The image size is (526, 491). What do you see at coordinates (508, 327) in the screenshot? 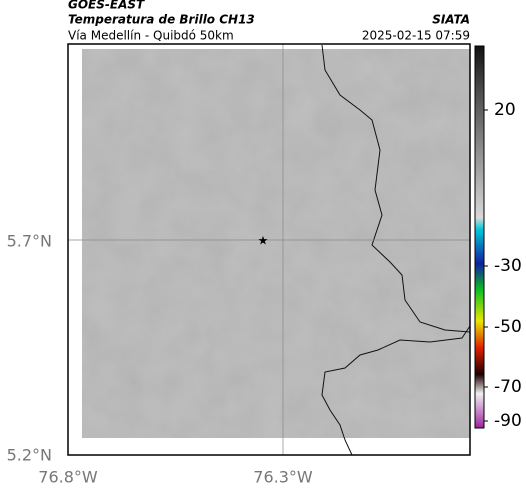
I see `colorbar-tick-label: -50` at bounding box center [508, 327].